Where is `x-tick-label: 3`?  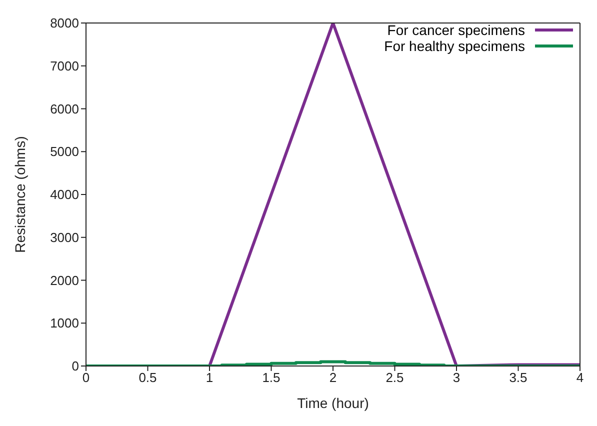 x-tick-label: 3 is located at coordinates (456, 378).